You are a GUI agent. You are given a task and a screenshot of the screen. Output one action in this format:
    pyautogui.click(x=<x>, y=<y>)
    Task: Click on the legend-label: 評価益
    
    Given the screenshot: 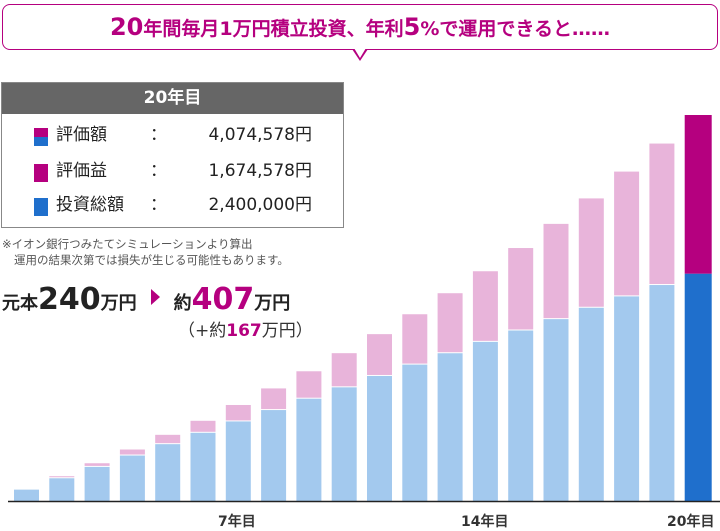 What is the action you would take?
    pyautogui.click(x=81, y=171)
    